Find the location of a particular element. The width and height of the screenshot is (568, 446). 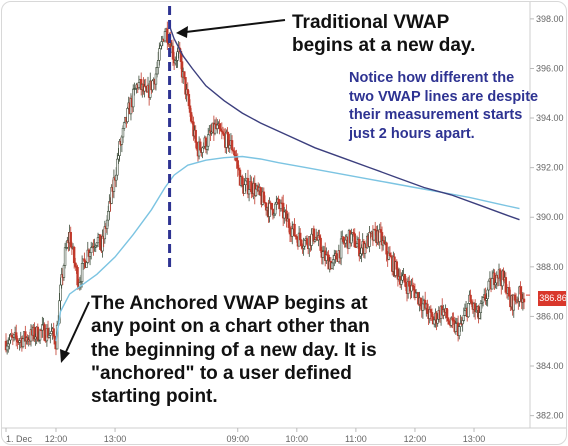

y-tick-label: 386.00 is located at coordinates (550, 316).